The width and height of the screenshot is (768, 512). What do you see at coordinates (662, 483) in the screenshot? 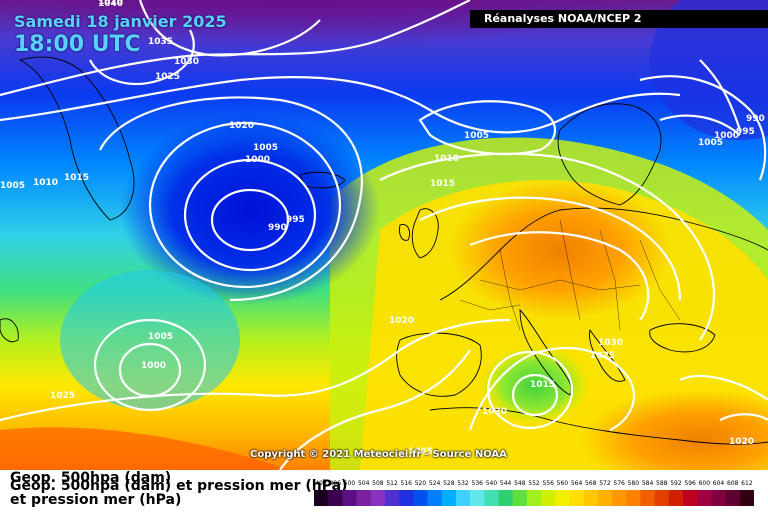
I see `scale-tick-label: 588` at bounding box center [662, 483].